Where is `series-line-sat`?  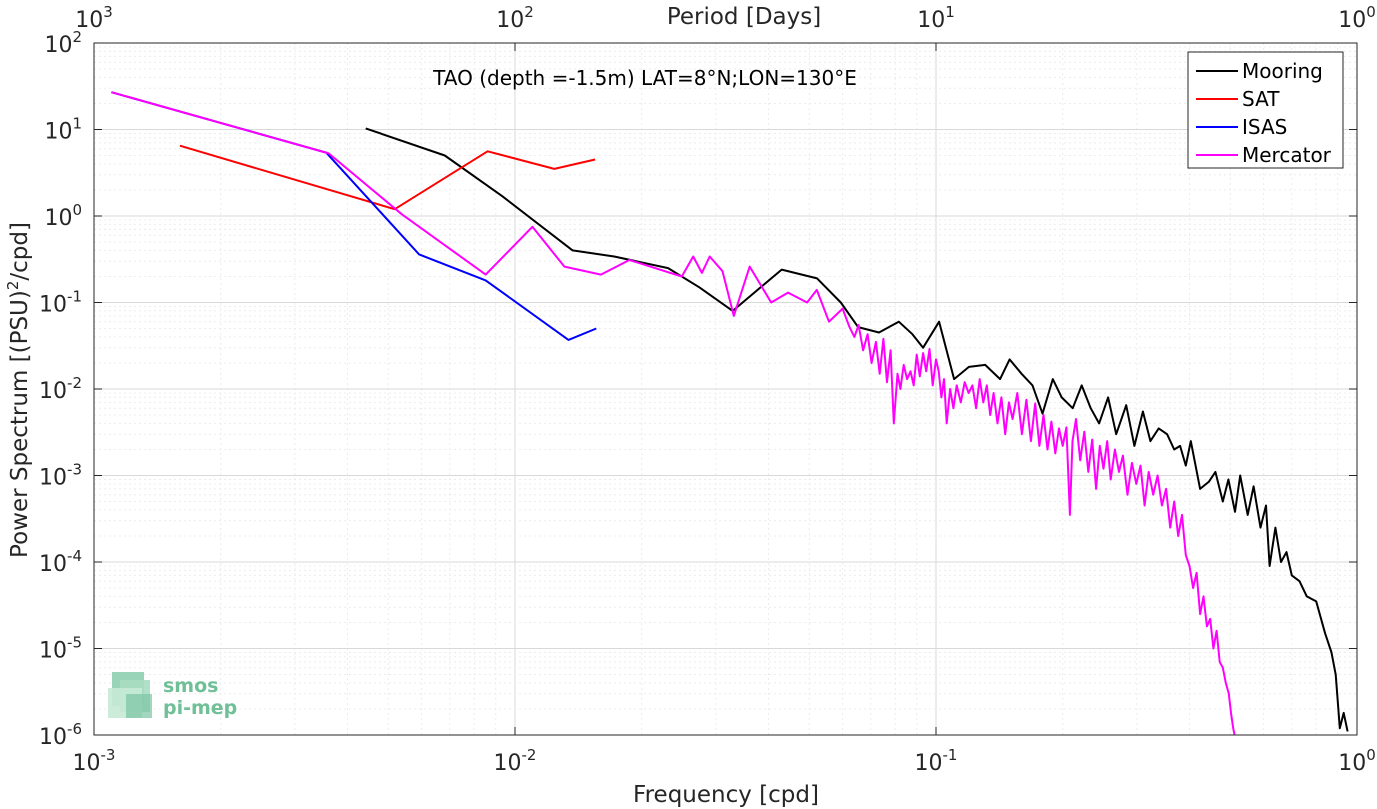 series-line-sat is located at coordinates (387, 177).